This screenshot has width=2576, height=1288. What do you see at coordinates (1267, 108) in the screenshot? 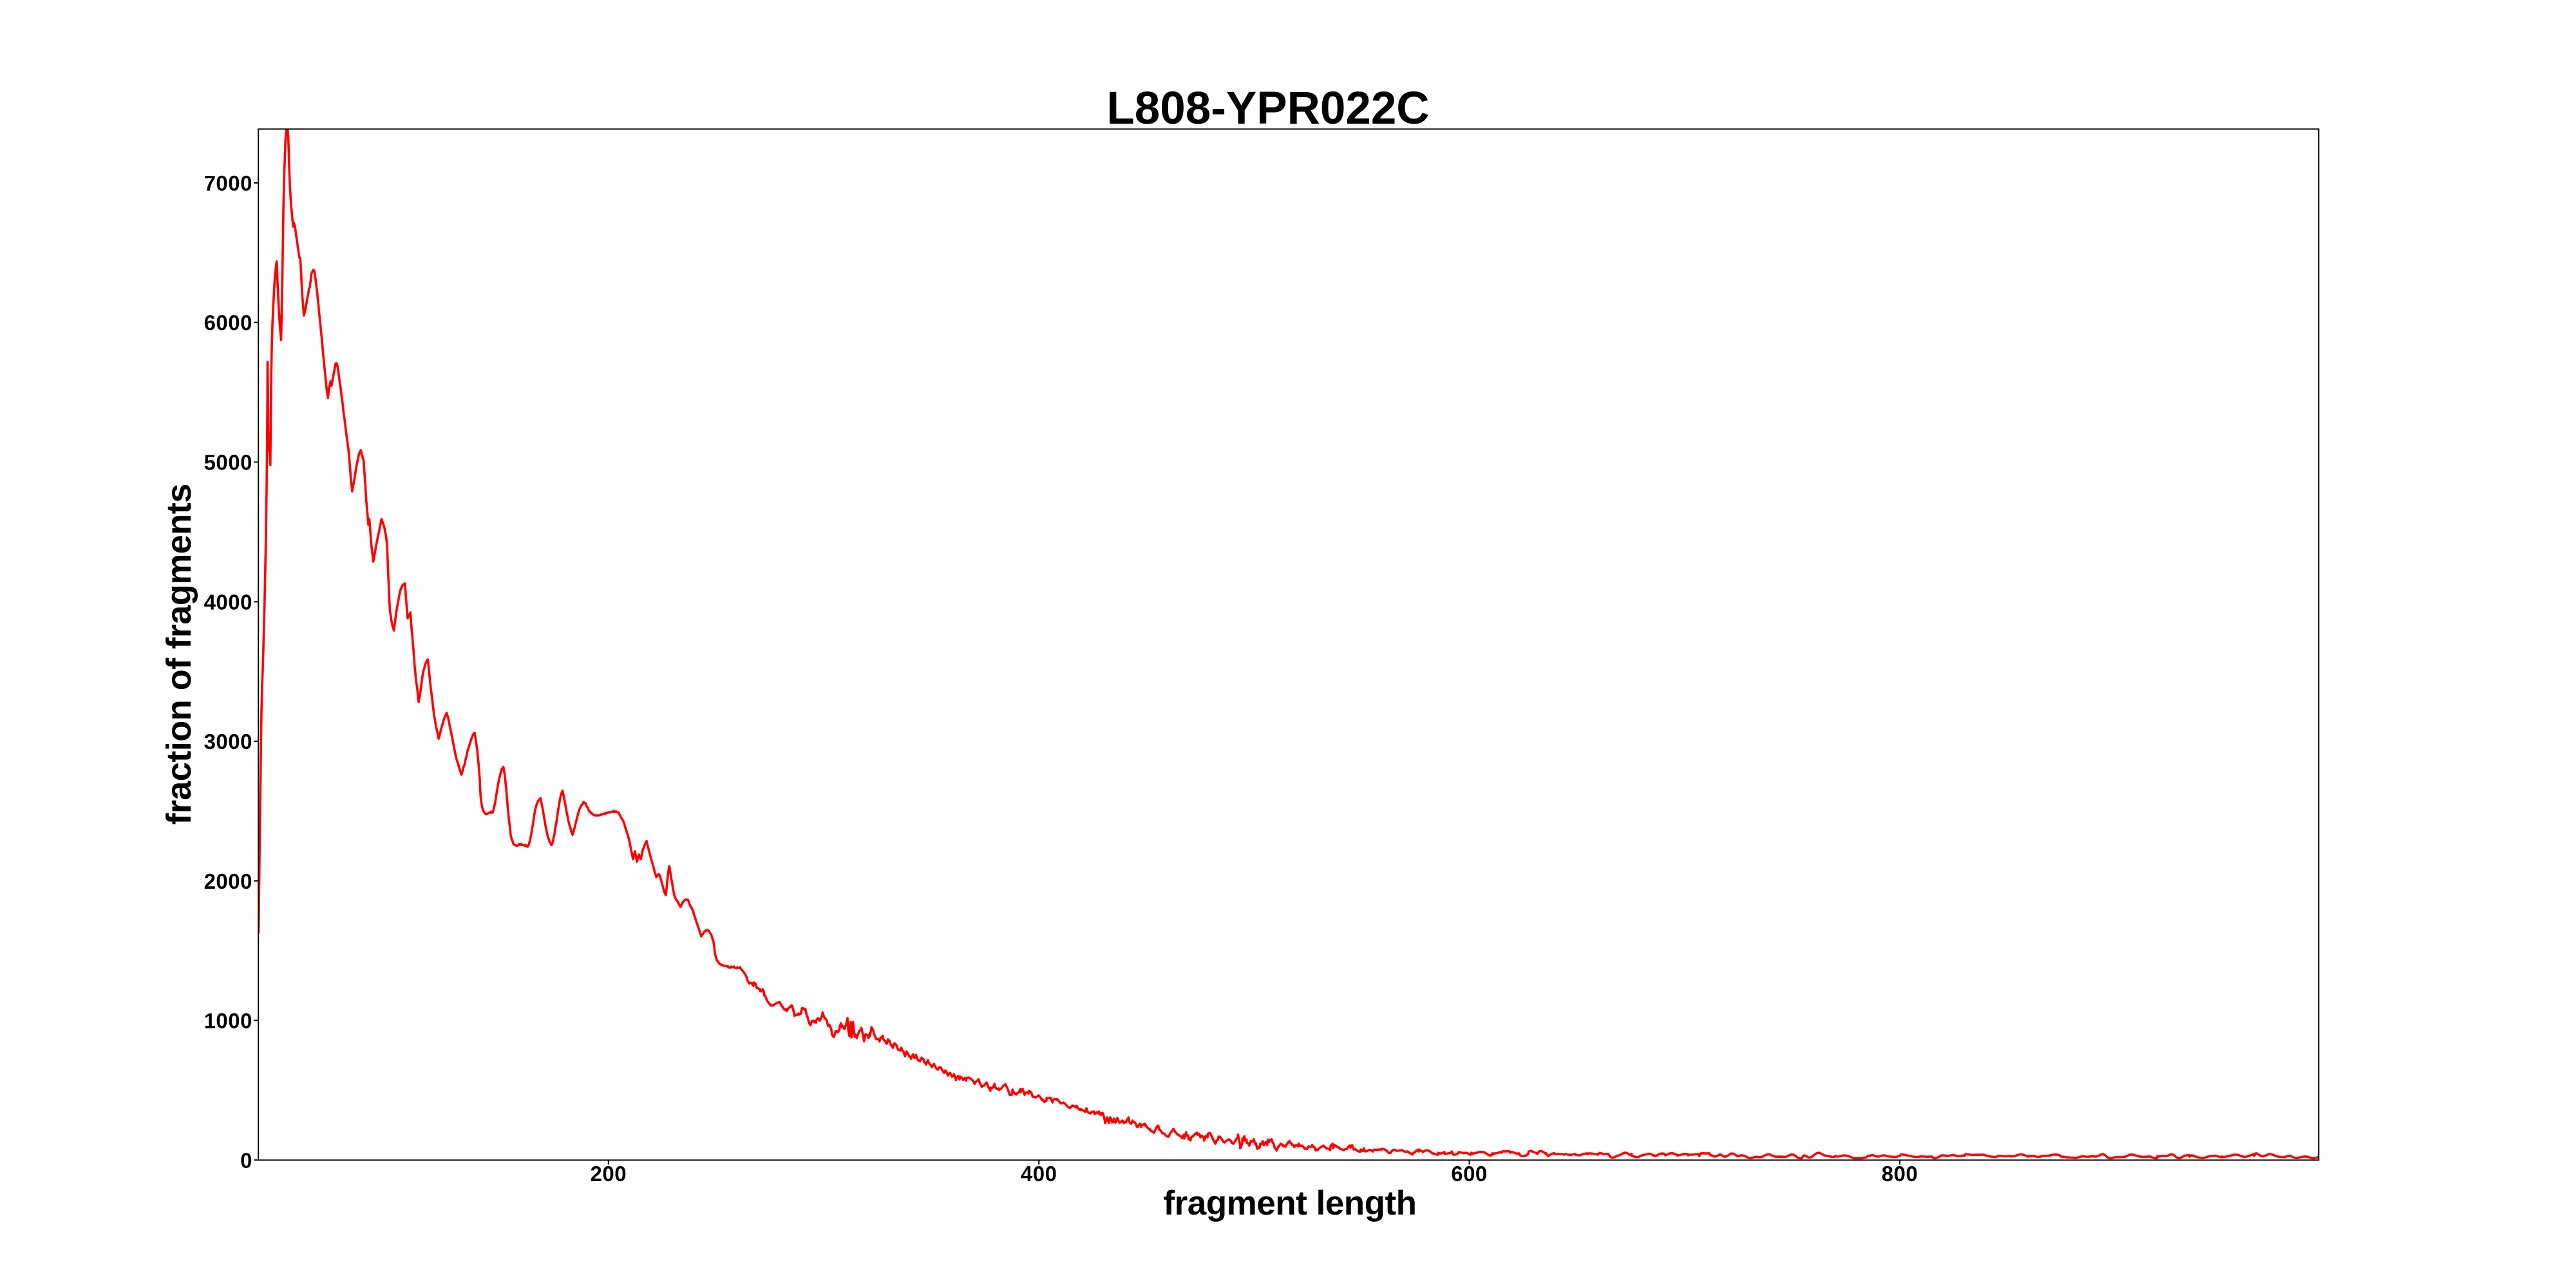
I see `svg-text: L808-YPR022C` at bounding box center [1267, 108].